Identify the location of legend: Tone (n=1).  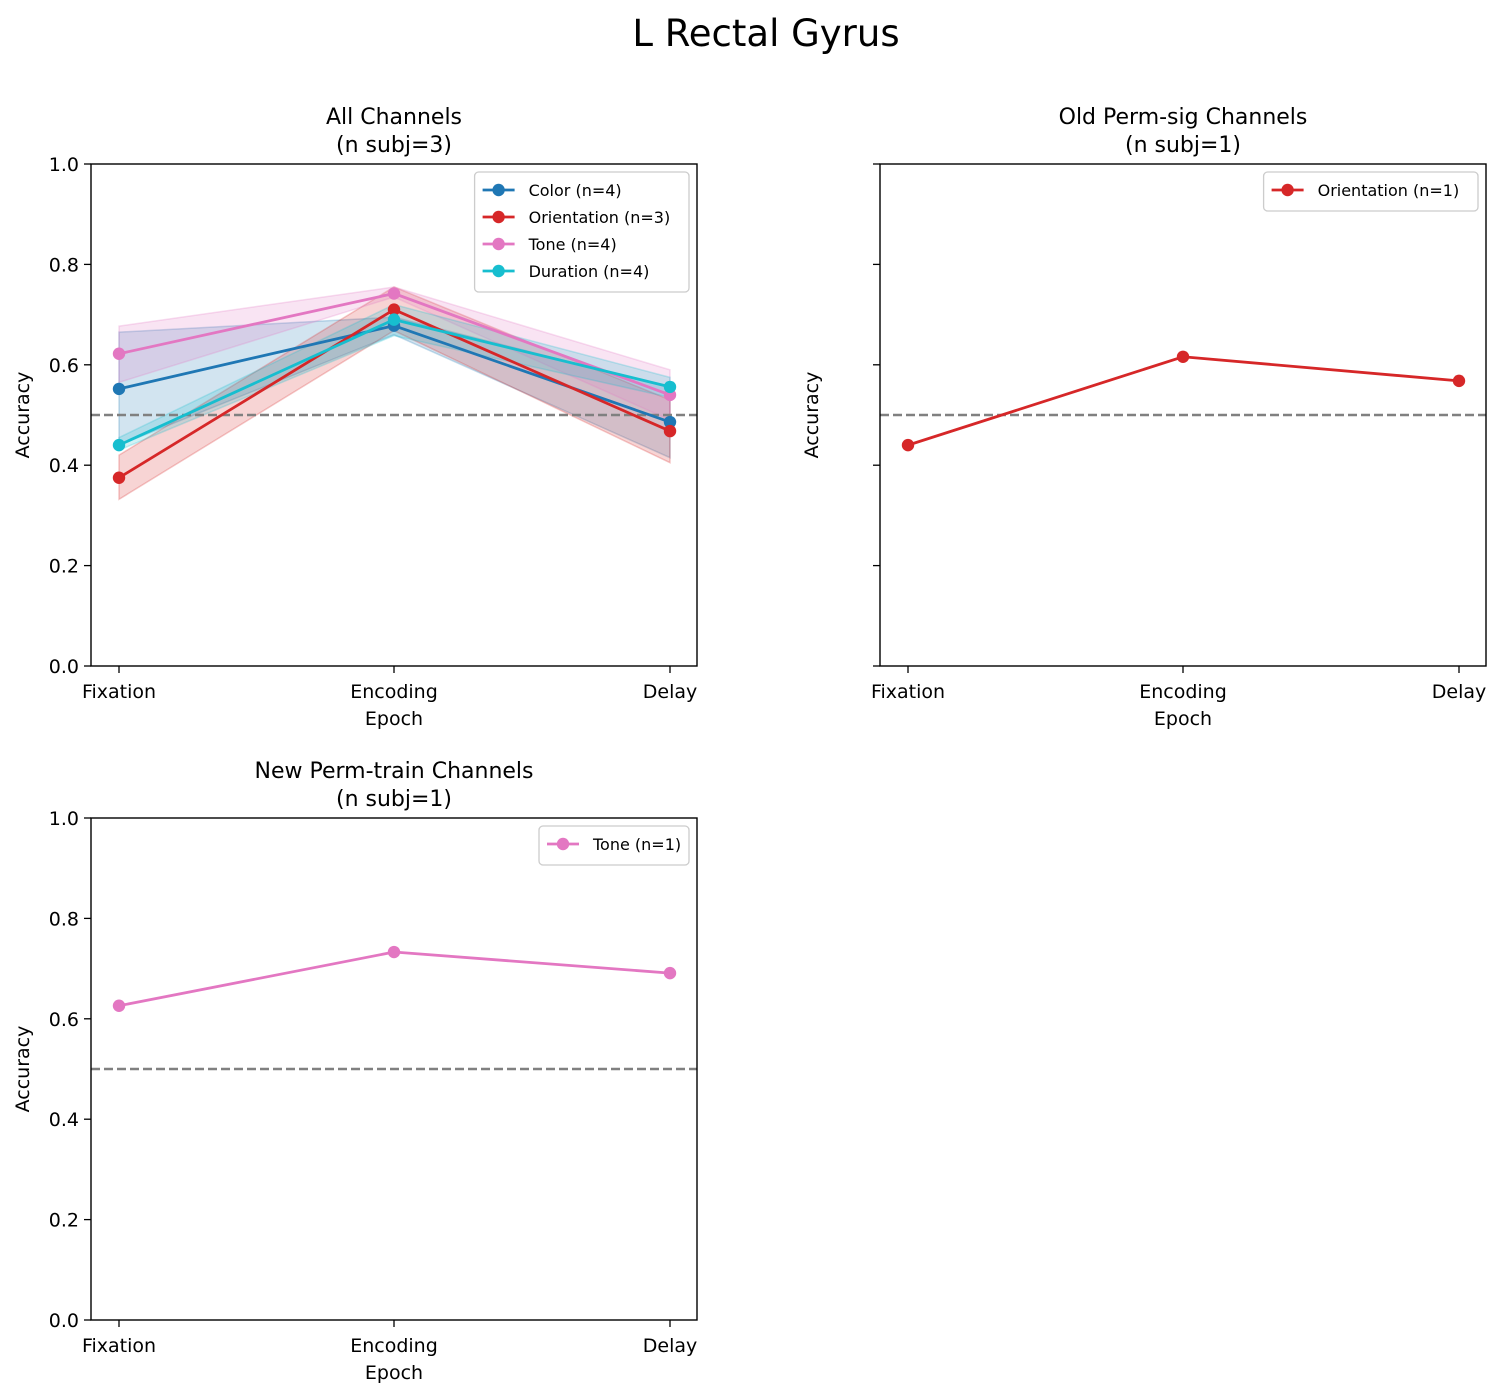
(614, 845).